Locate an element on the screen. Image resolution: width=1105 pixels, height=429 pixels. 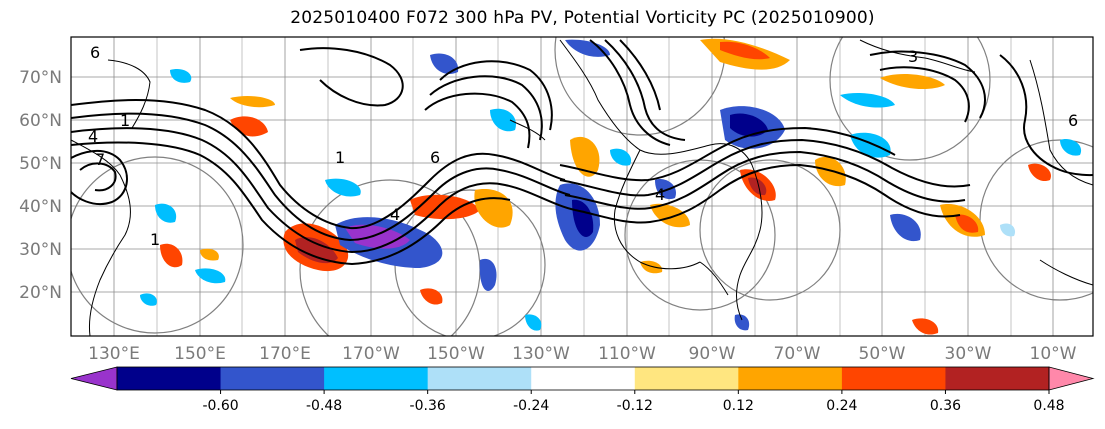
lon-label: 130°W is located at coordinates (541, 354).